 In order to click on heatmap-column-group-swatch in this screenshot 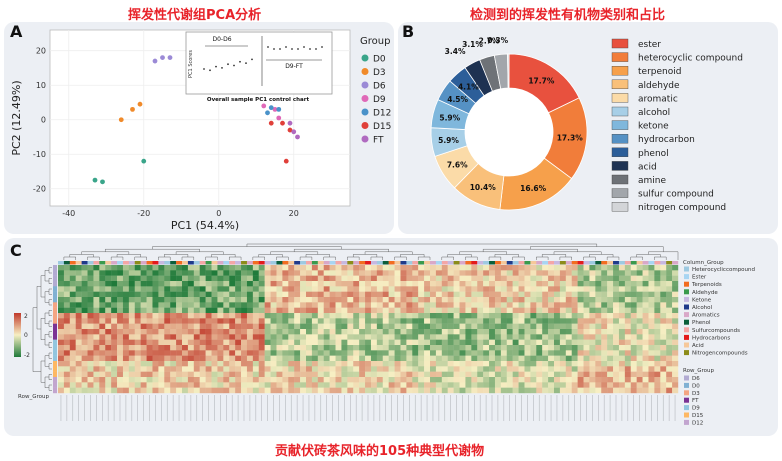, I will do `click(686, 353)`.